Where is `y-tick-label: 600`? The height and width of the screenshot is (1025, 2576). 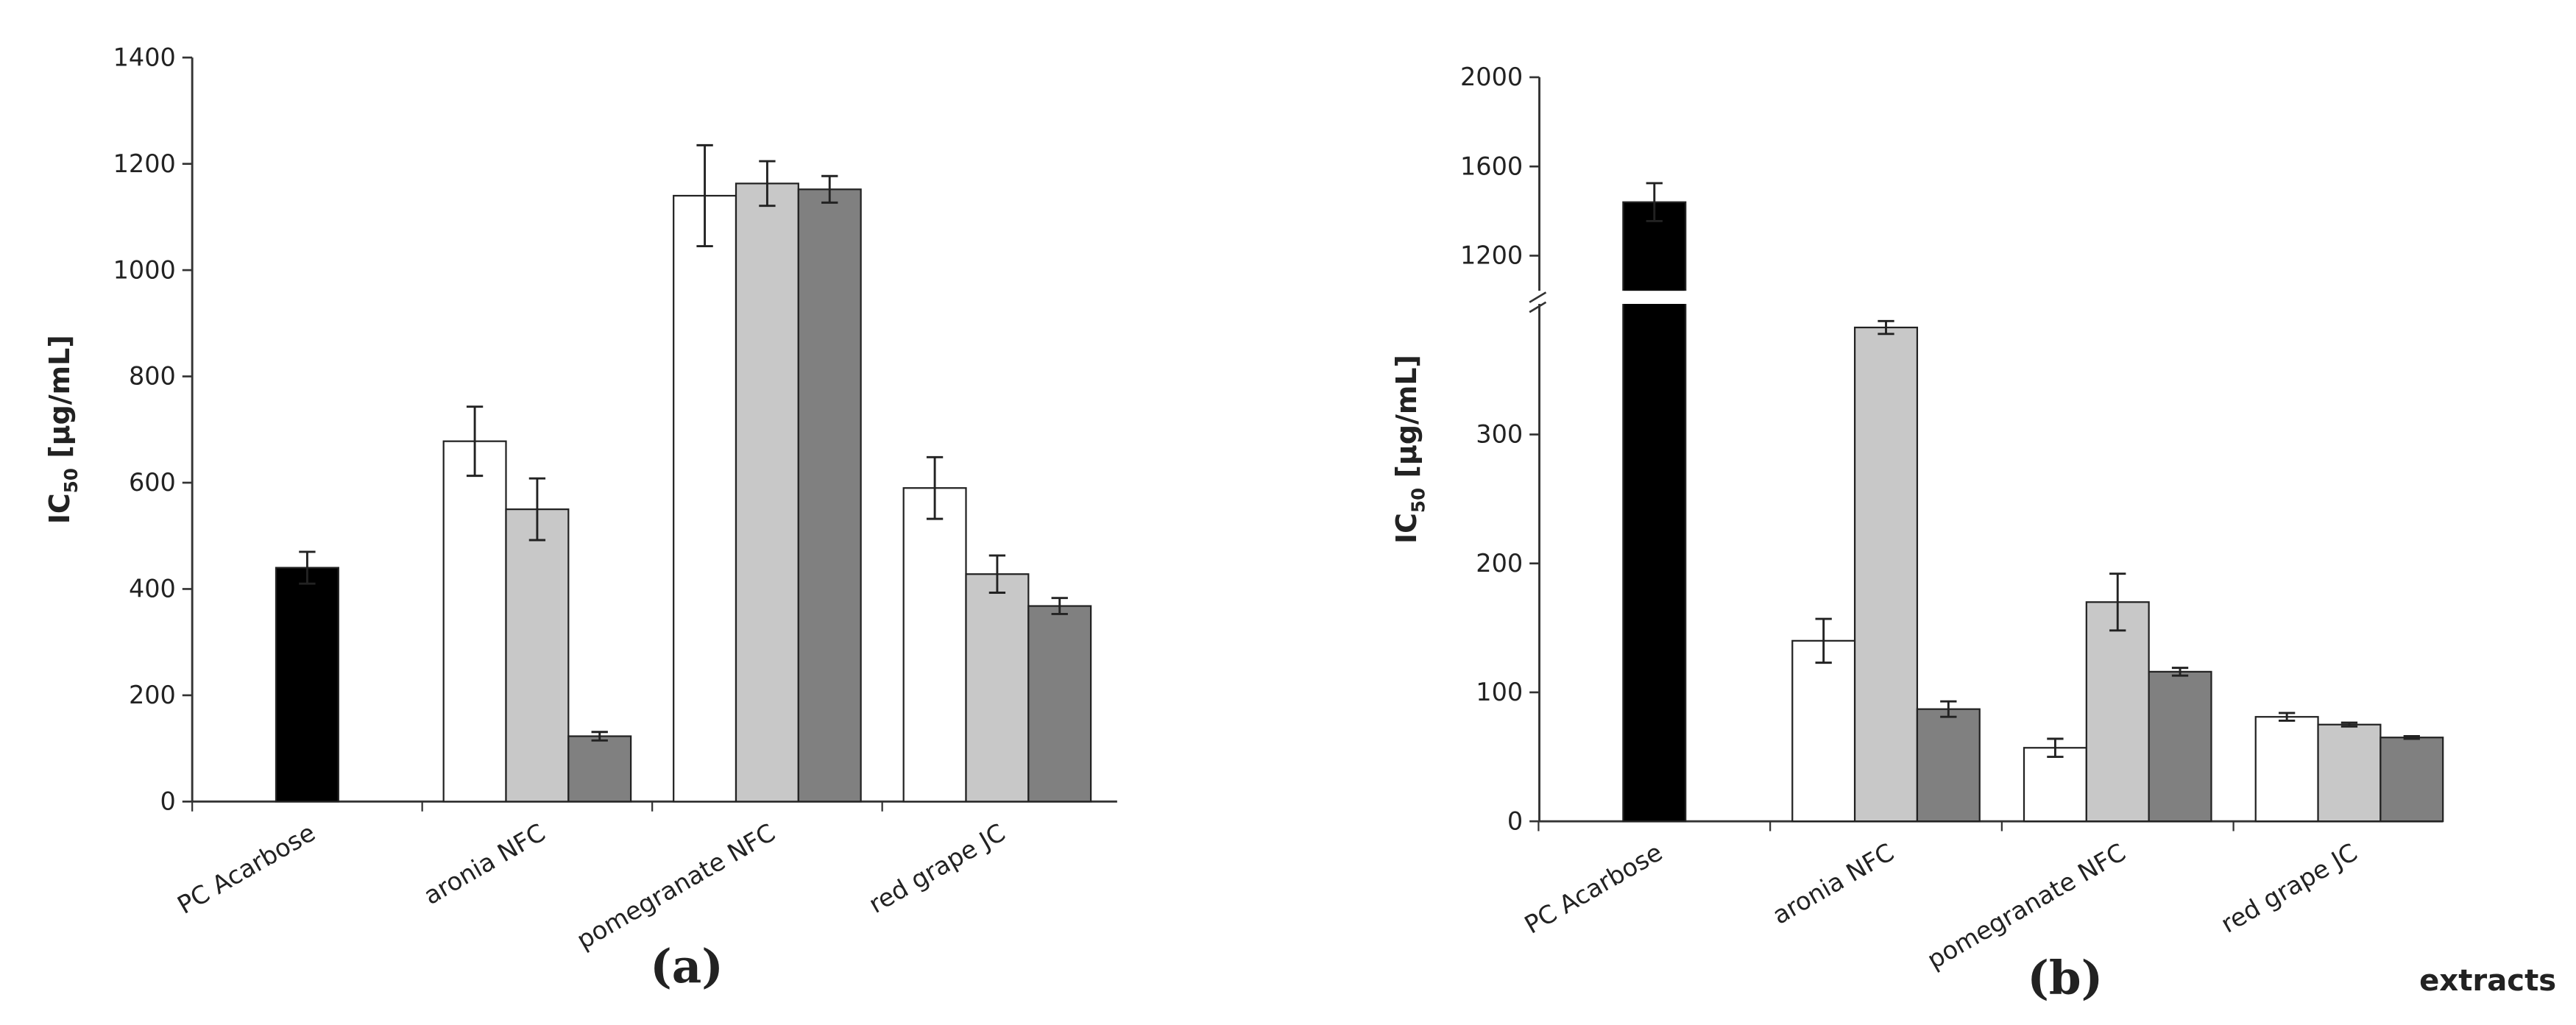 y-tick-label: 600 is located at coordinates (152, 482).